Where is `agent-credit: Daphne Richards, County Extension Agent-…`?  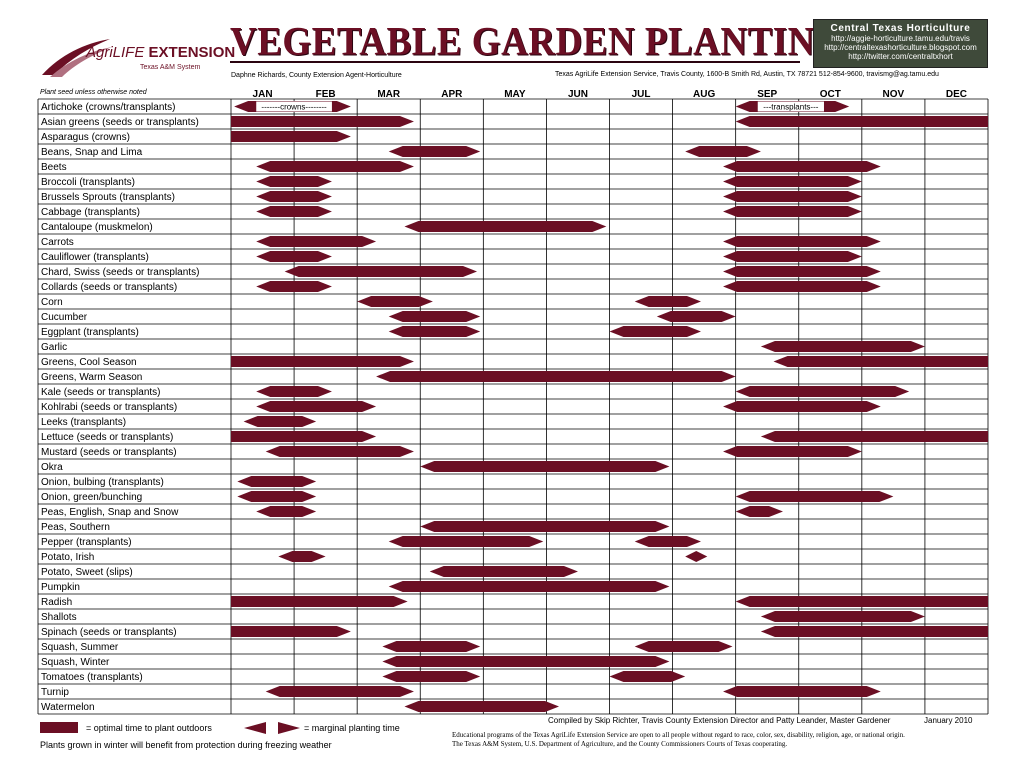
agent-credit: Daphne Richards, County Extension Agent-… is located at coordinates (316, 75).